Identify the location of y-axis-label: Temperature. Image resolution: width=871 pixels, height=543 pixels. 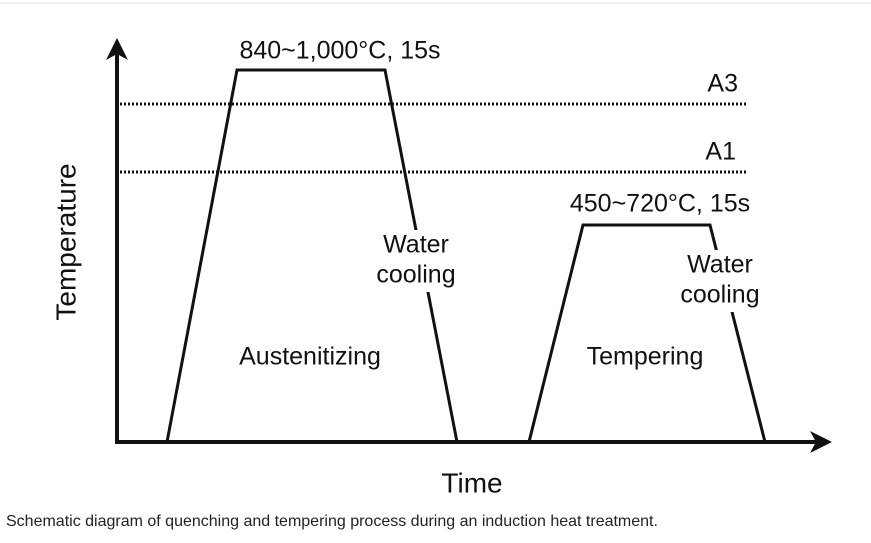
(65, 241).